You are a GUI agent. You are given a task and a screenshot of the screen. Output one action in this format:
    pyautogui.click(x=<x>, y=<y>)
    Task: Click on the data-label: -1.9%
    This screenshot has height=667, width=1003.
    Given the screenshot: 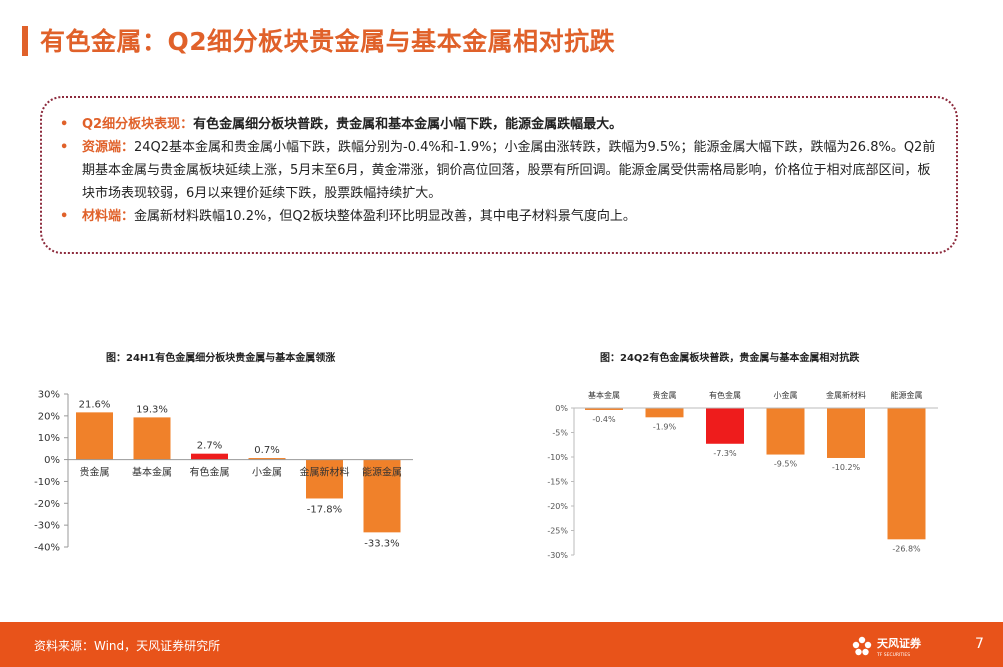 What is the action you would take?
    pyautogui.click(x=665, y=426)
    